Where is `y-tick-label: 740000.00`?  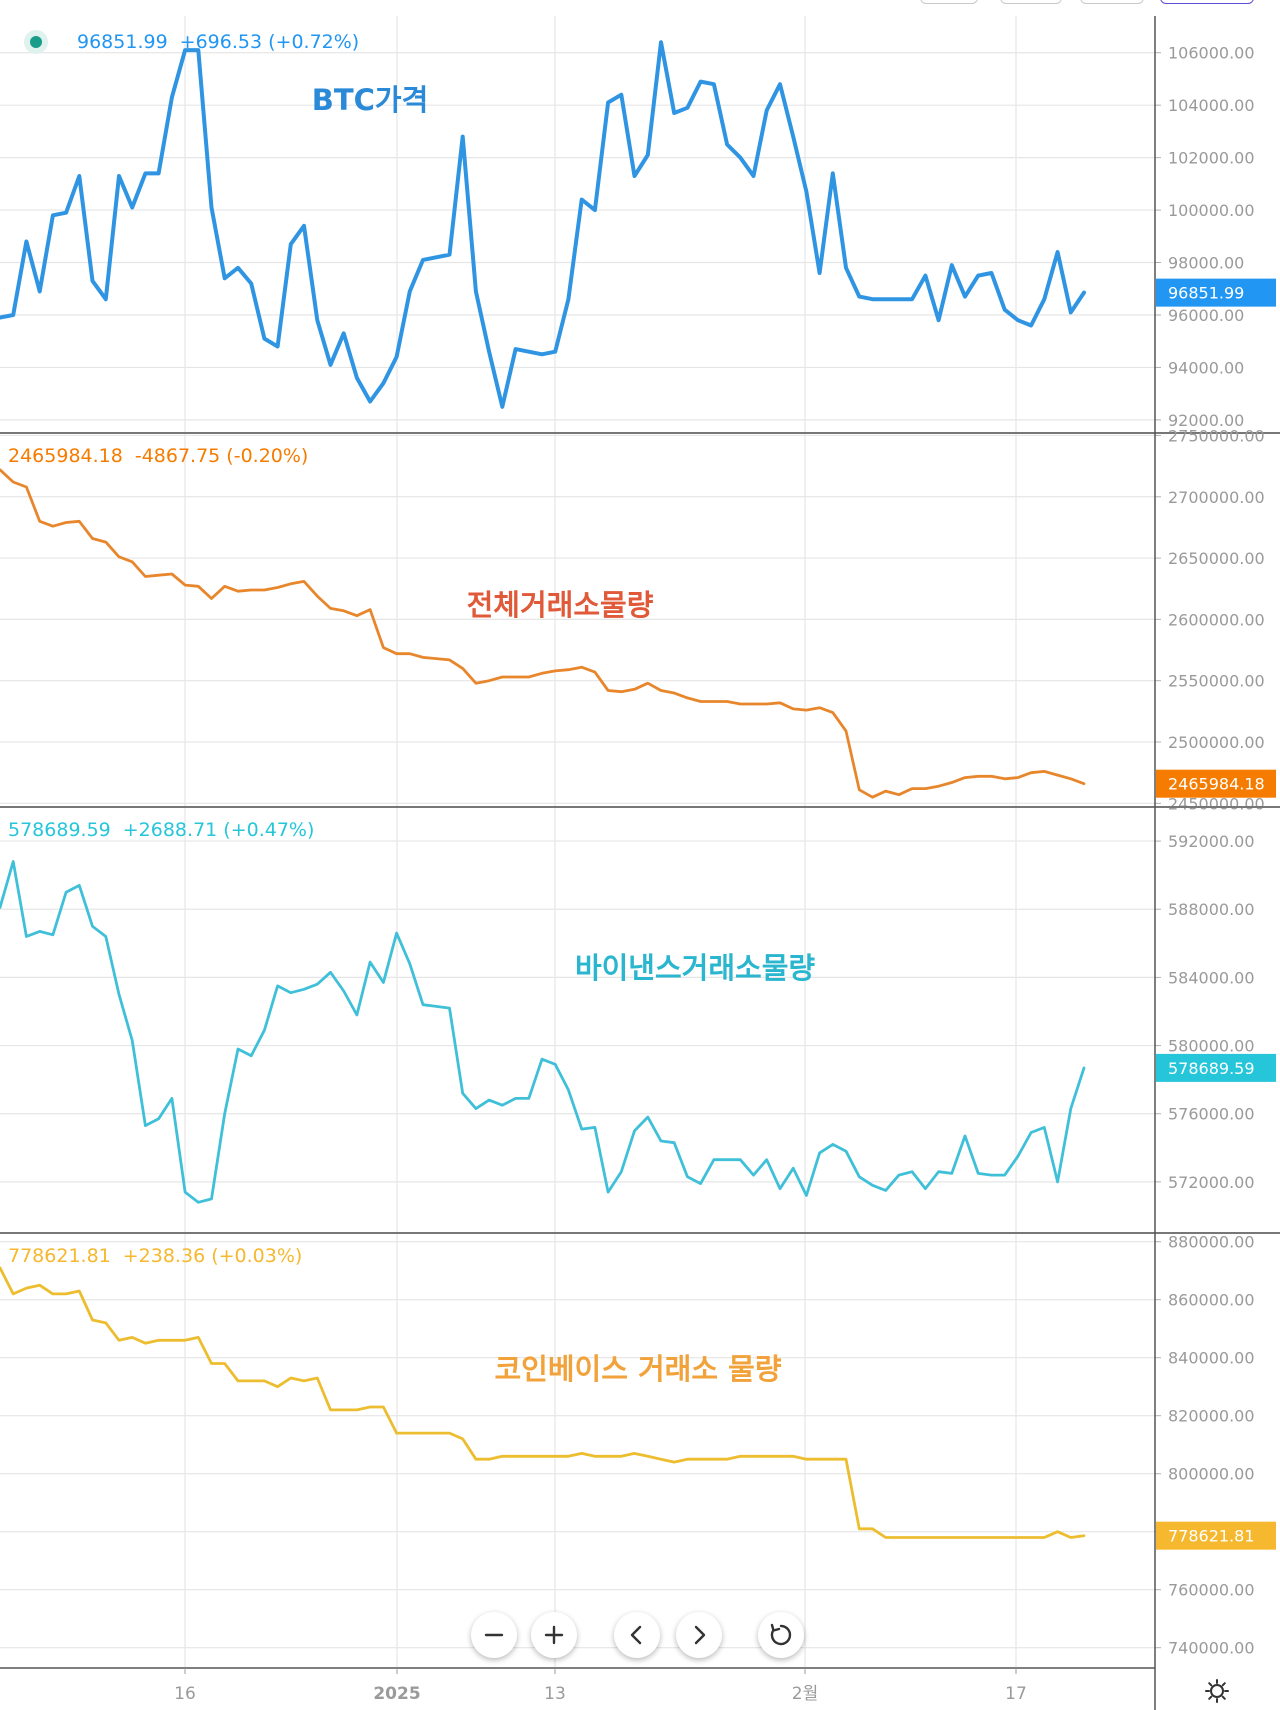 y-tick-label: 740000.00 is located at coordinates (1211, 1648).